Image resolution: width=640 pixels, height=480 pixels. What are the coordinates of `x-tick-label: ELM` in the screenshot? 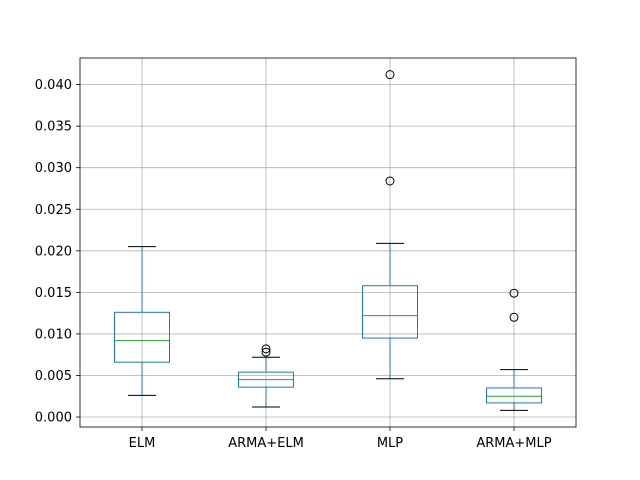 It's located at (142, 443).